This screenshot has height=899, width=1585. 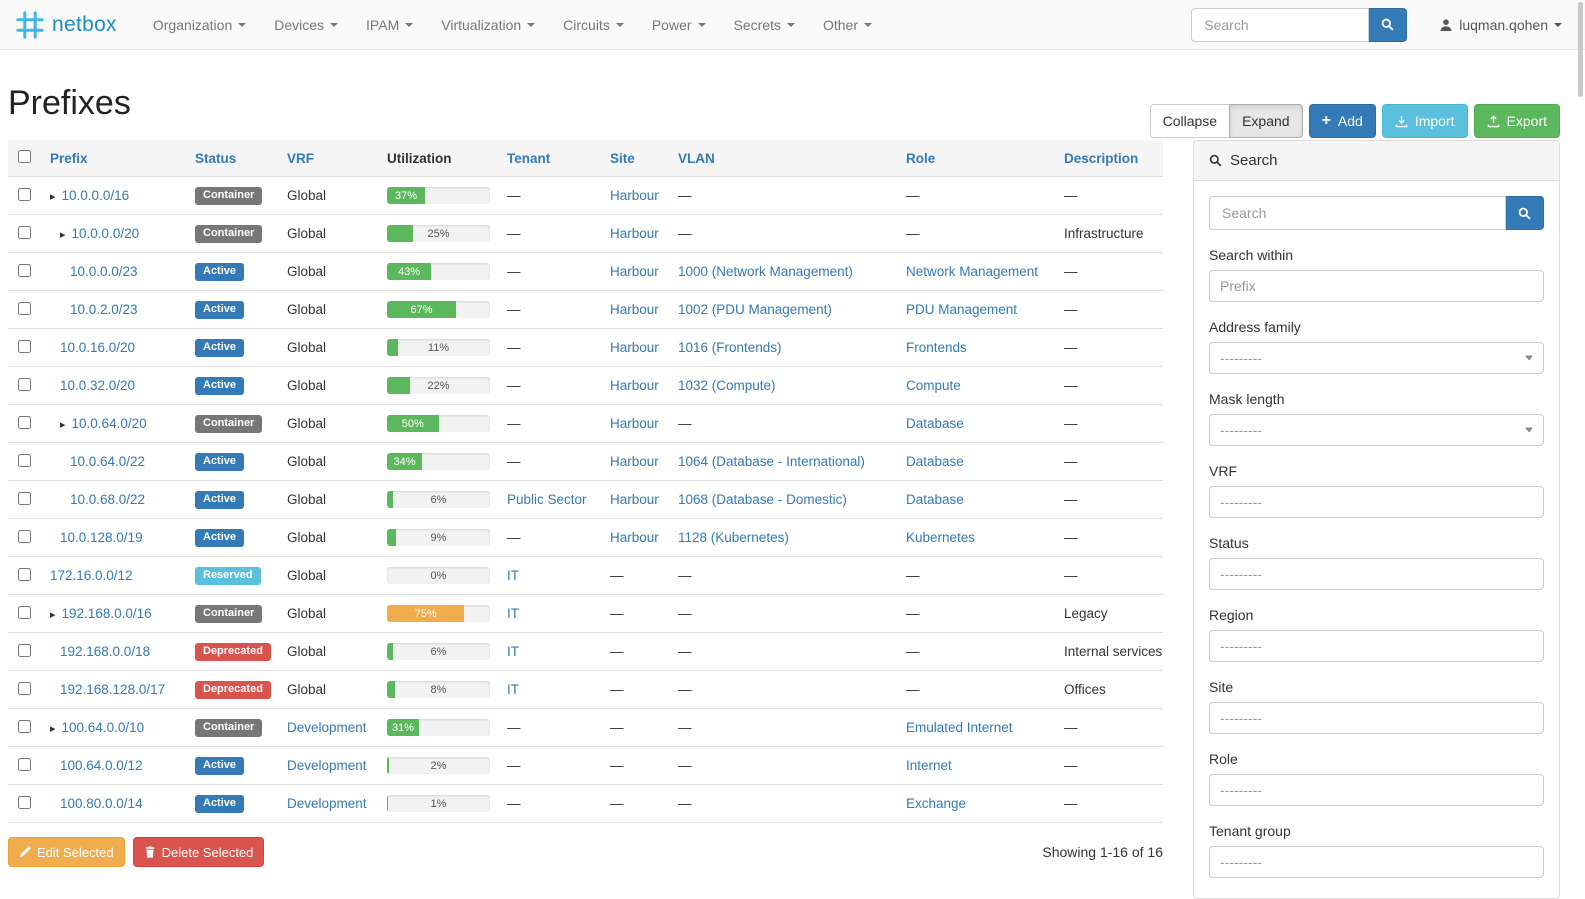 What do you see at coordinates (1376, 862) in the screenshot?
I see `filter-select-tenant-group: ---------` at bounding box center [1376, 862].